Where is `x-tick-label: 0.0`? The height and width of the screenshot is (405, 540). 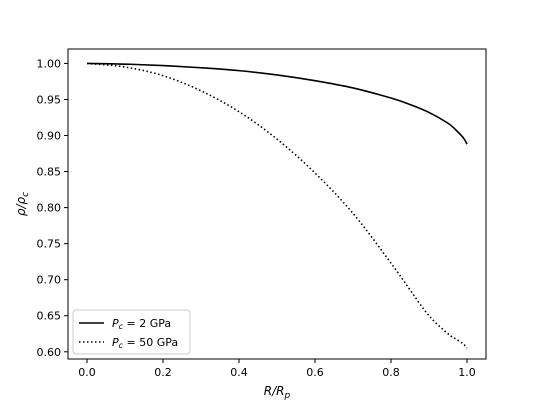
x-tick-label: 0.0 is located at coordinates (87, 372).